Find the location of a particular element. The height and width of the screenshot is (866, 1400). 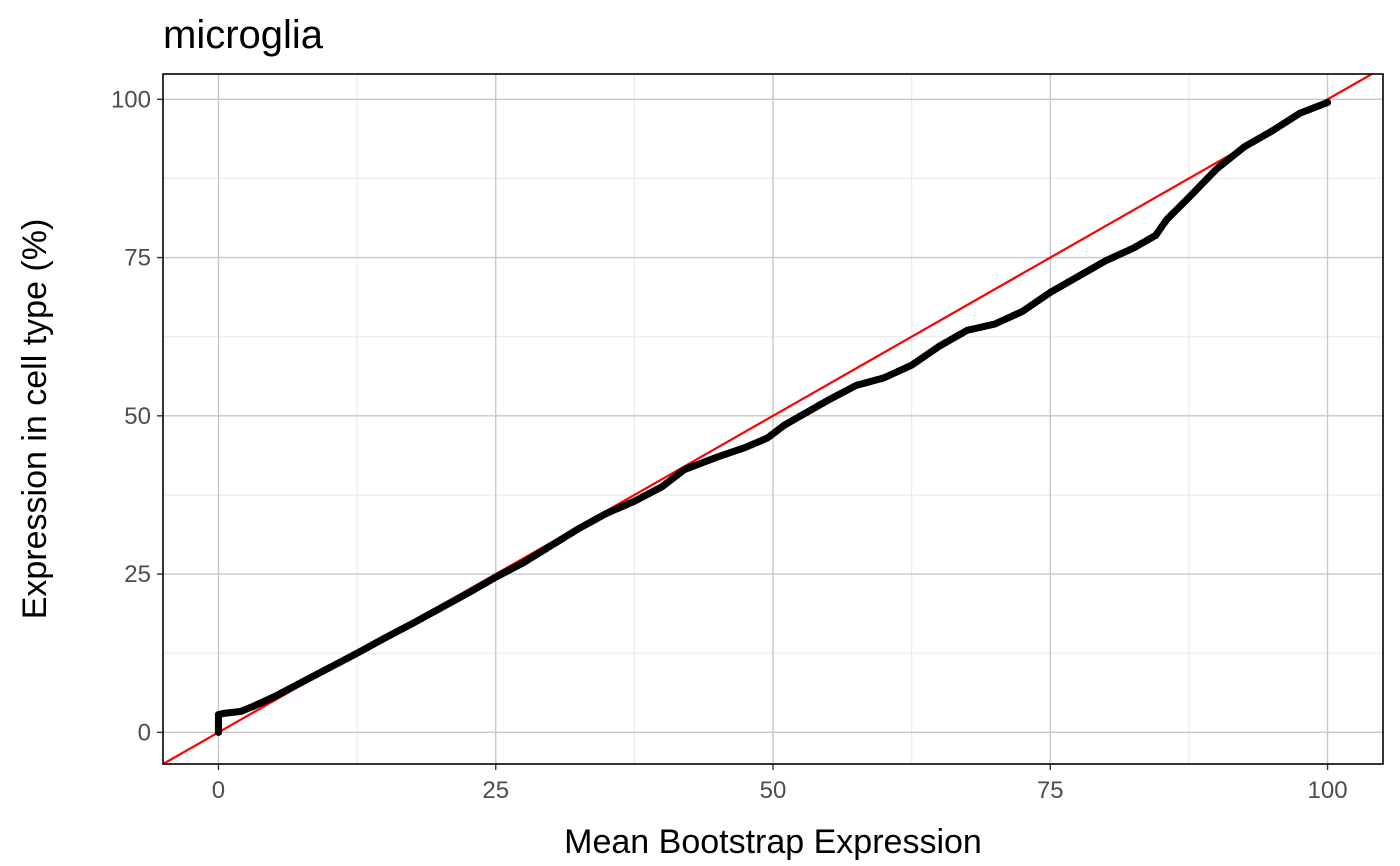

y-tick-label: 75 is located at coordinates (137, 258).